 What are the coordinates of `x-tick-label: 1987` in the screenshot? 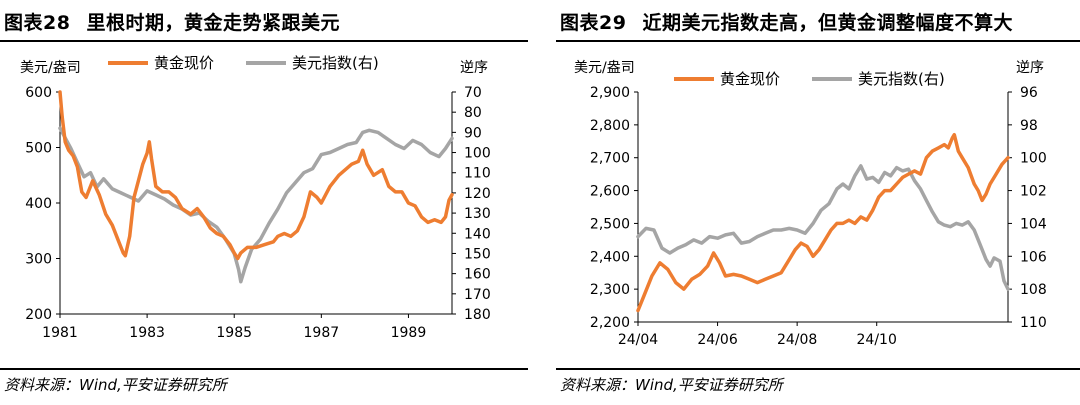 It's located at (322, 333).